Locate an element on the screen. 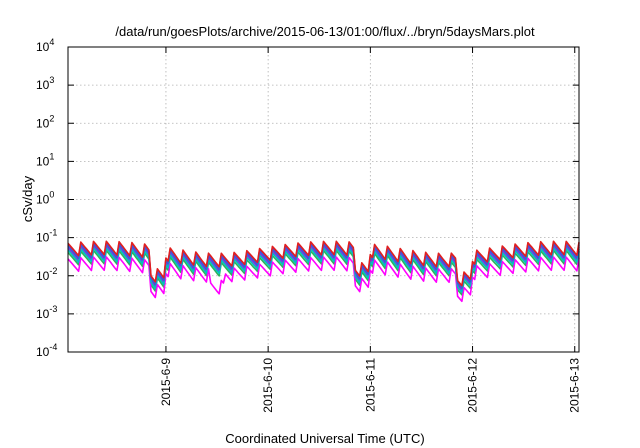 The height and width of the screenshot is (448, 640). y-tick-labels: 10⁻⁴ 10⁻³ 10⁻² 10⁻¹ 10⁰ 10¹ 10² 10³ 10⁴ is located at coordinates (46, 198).